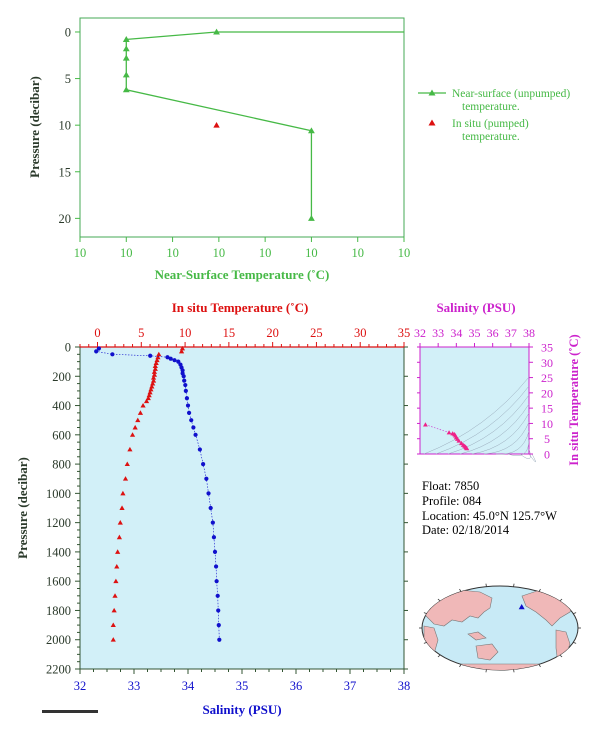  I want to click on profile-temperature-tick-label: 0, so click(97, 333).